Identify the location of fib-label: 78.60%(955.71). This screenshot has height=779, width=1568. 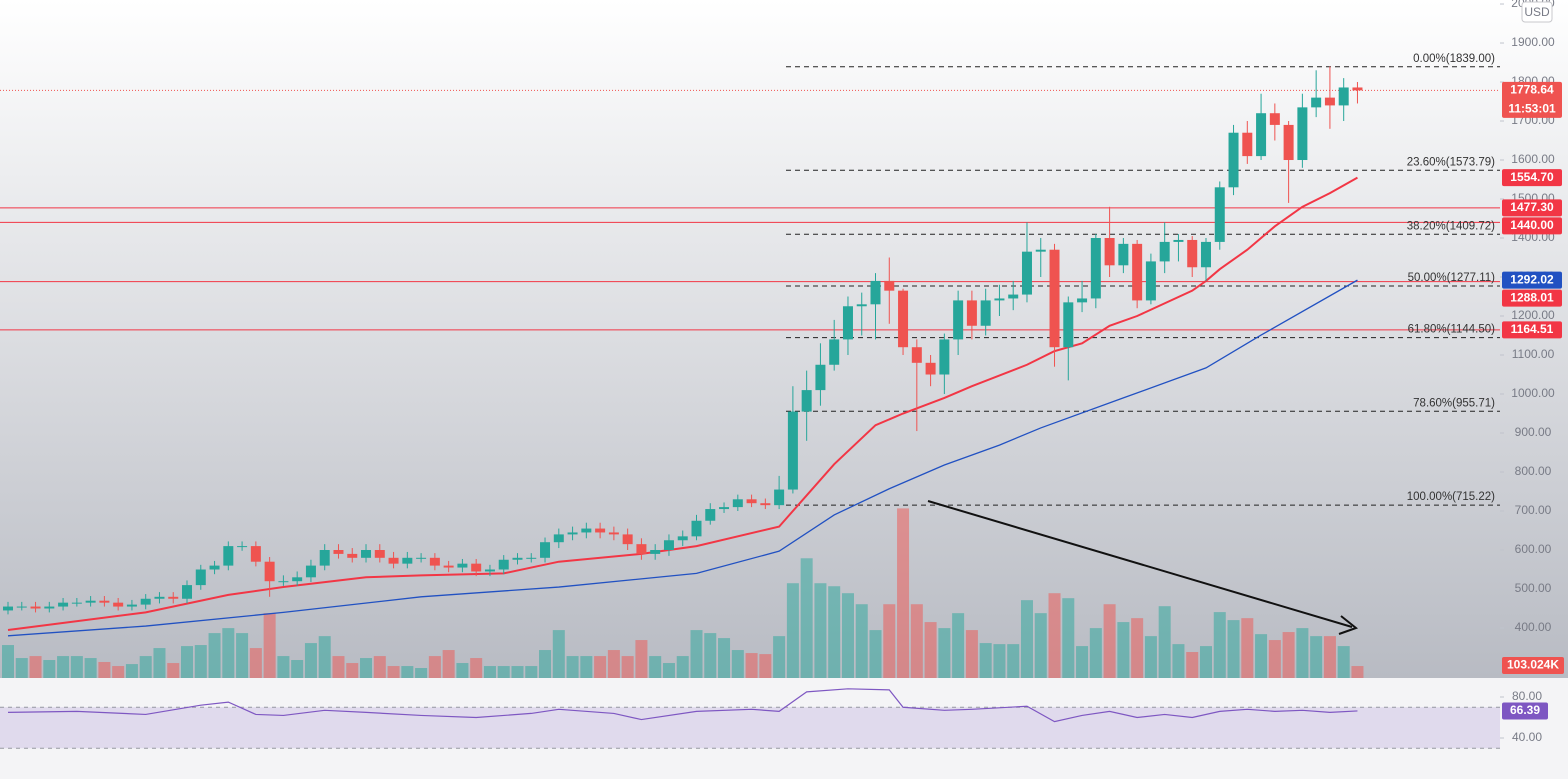
(1454, 403).